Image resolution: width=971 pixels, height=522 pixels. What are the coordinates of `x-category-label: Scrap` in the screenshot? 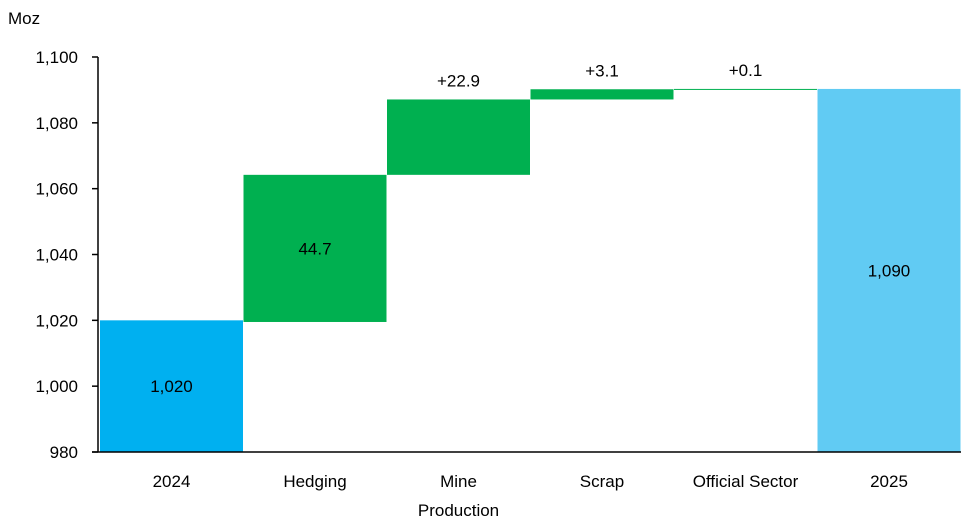 It's located at (602, 481).